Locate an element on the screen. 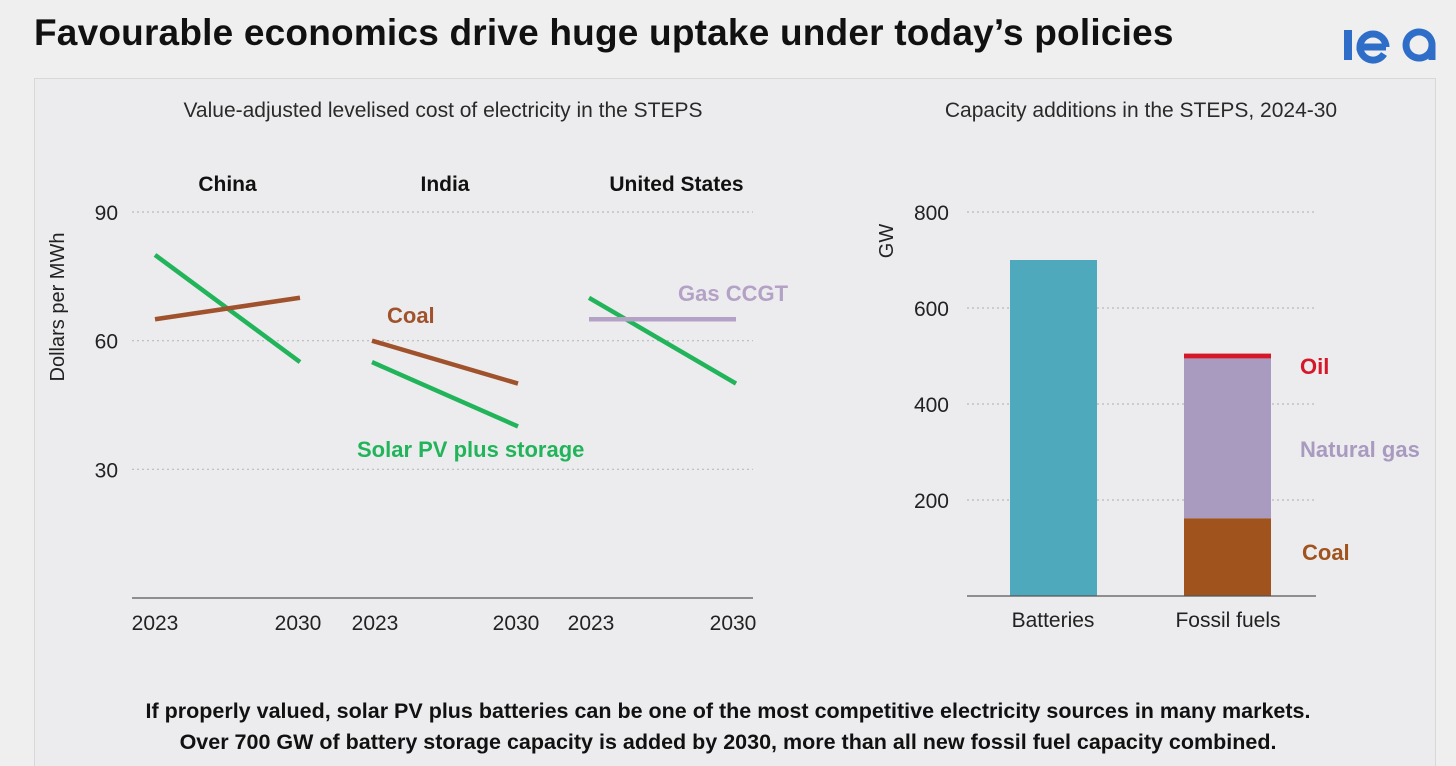 This screenshot has height=766, width=1456. x-tick-china-2030: 2030 is located at coordinates (298, 623).